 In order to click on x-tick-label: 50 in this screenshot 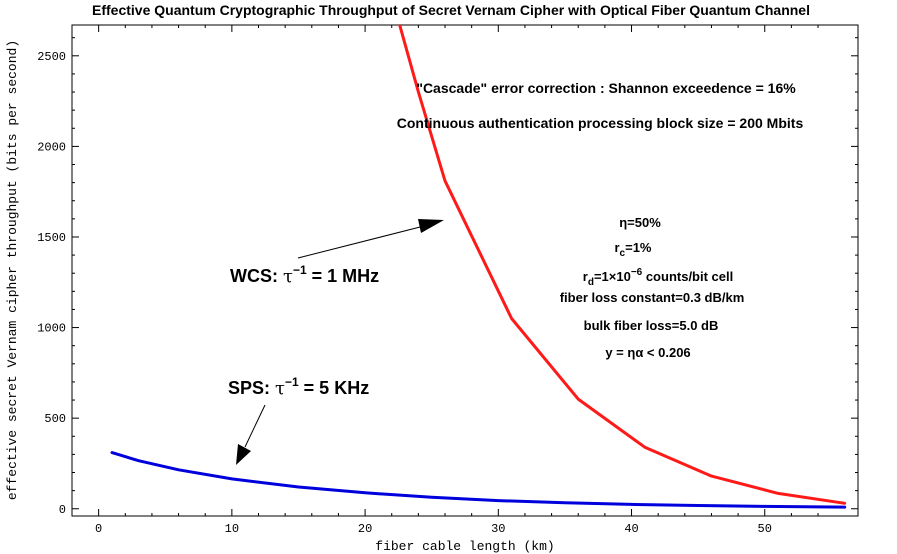, I will do `click(765, 529)`.